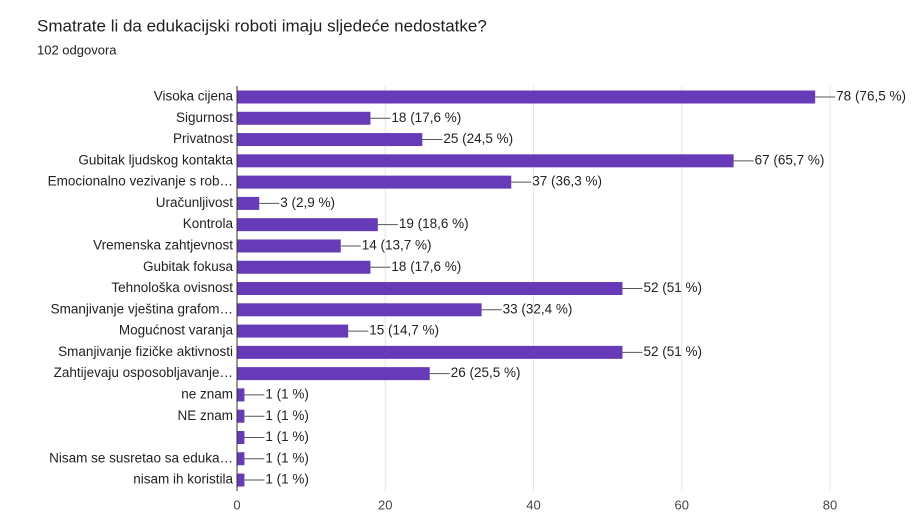 The image size is (915, 513). Describe the element at coordinates (397, 245) in the screenshot. I see `value-label: 14 (13,7 %)` at that location.